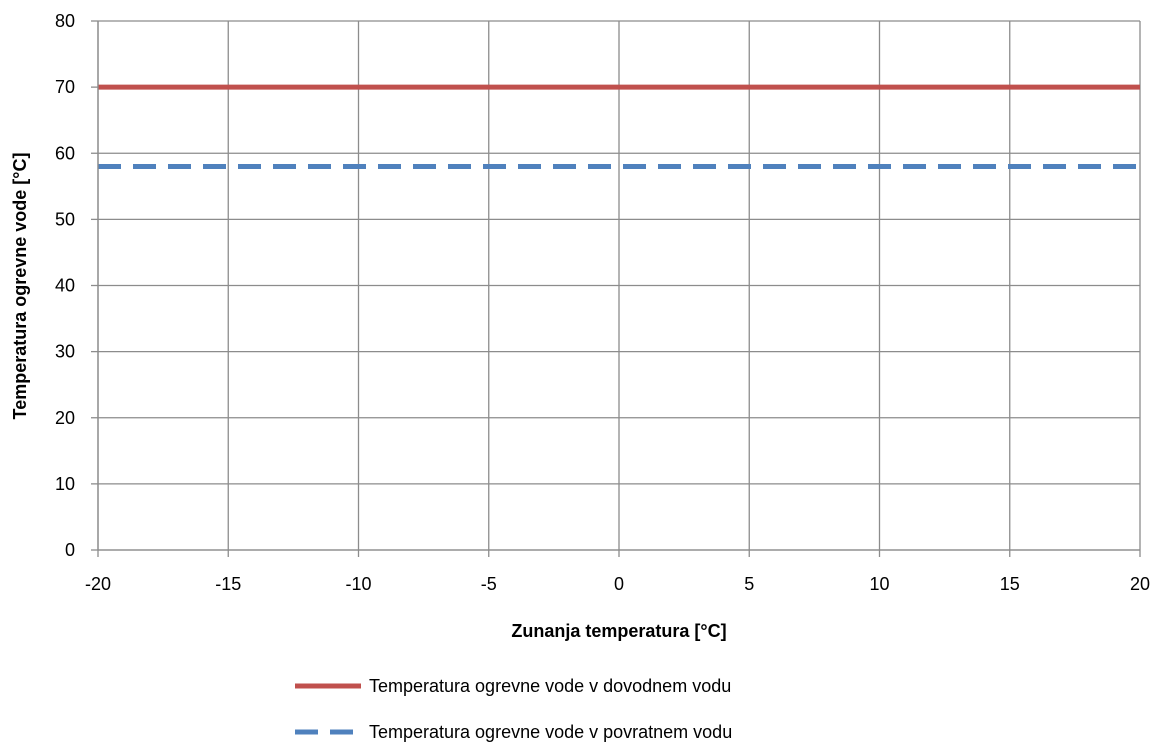 This screenshot has height=756, width=1155. I want to click on y-tick-label: 80, so click(65, 21).